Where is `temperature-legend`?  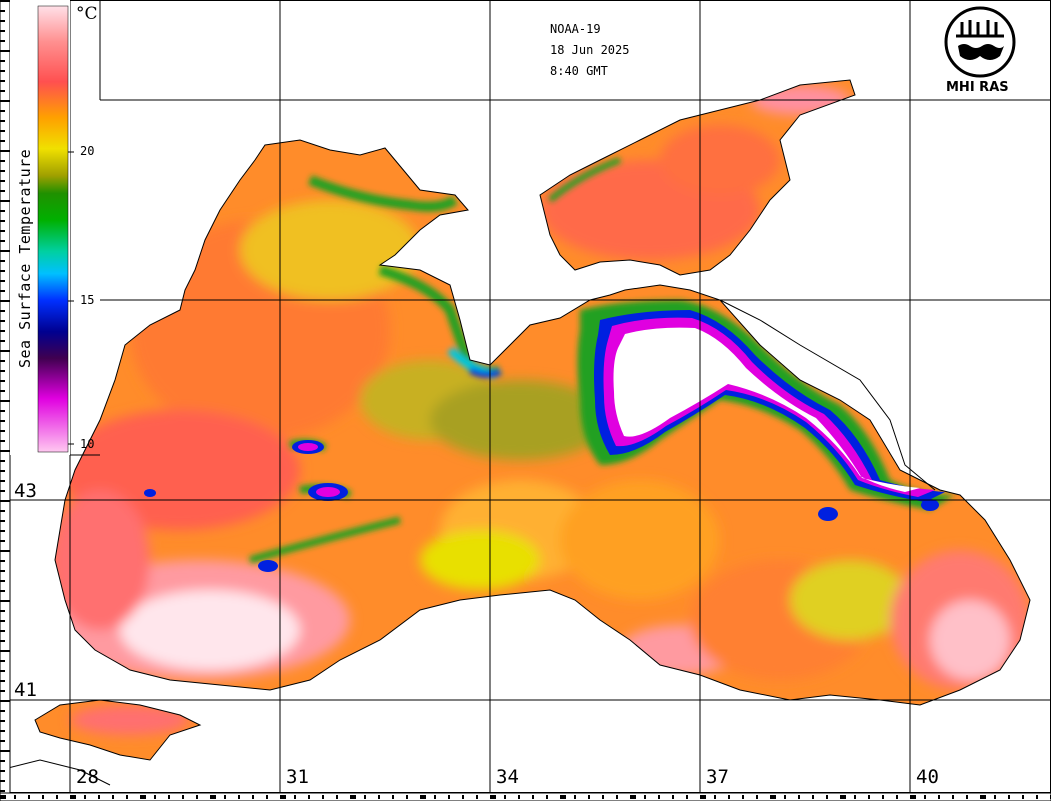 temperature-legend is located at coordinates (42, 227).